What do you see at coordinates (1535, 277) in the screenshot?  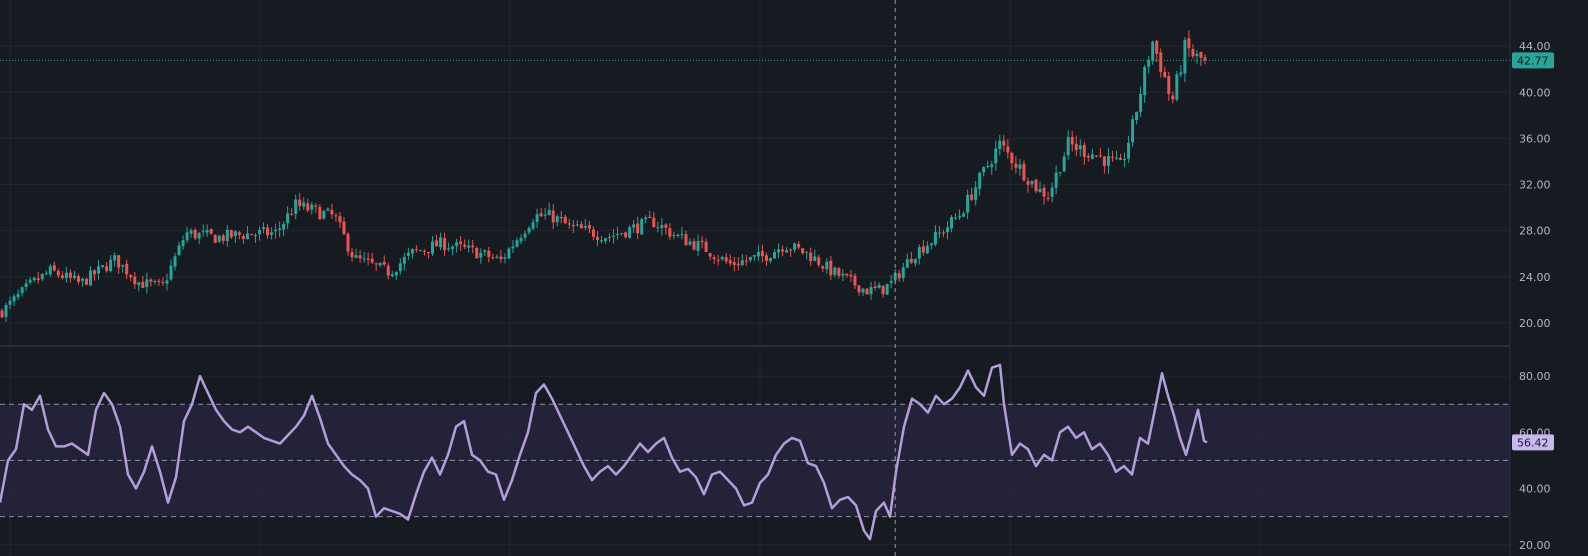 I see `price-axis-tick-label: 24.00` at bounding box center [1535, 277].